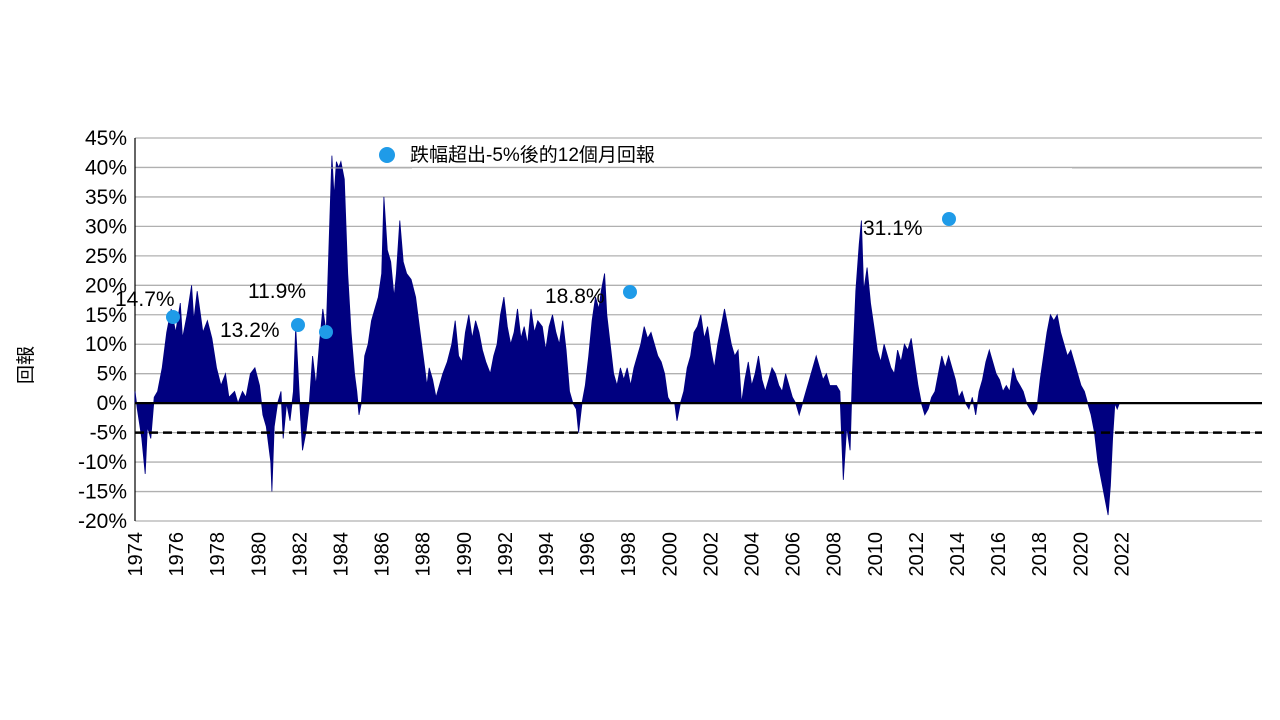 This screenshot has width=1280, height=720. I want to click on x-tick-label: 1994, so click(547, 554).